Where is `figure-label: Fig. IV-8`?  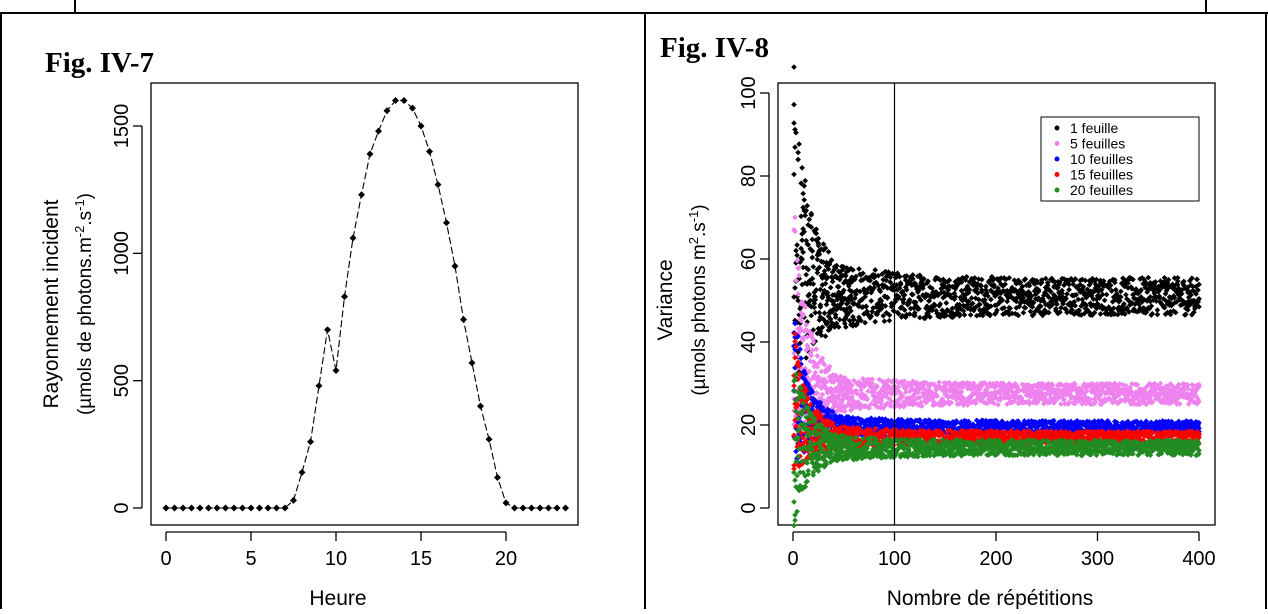 figure-label: Fig. IV-8 is located at coordinates (714, 48).